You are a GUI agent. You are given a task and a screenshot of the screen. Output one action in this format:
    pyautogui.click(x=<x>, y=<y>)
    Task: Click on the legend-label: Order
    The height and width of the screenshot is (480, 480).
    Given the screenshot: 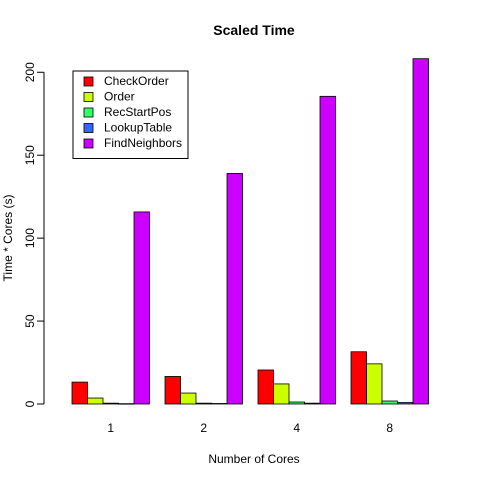 What is the action you would take?
    pyautogui.click(x=119, y=97)
    